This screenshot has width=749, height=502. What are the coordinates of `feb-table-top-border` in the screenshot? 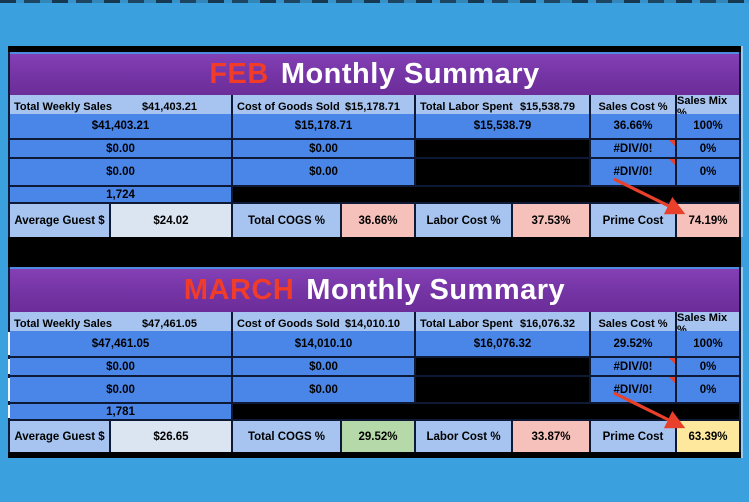 It's located at (374, 49).